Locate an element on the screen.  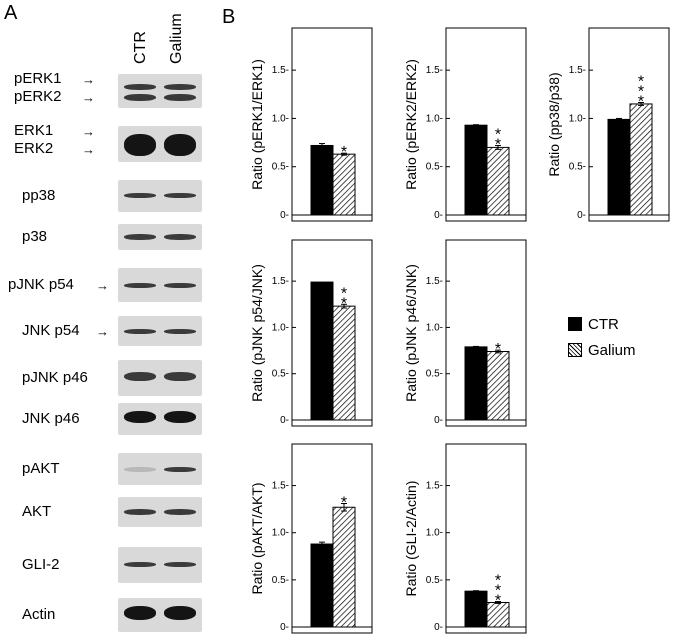
y-axis-label: Ratio (pERK2/ERK2) is located at coordinates (411, 124).